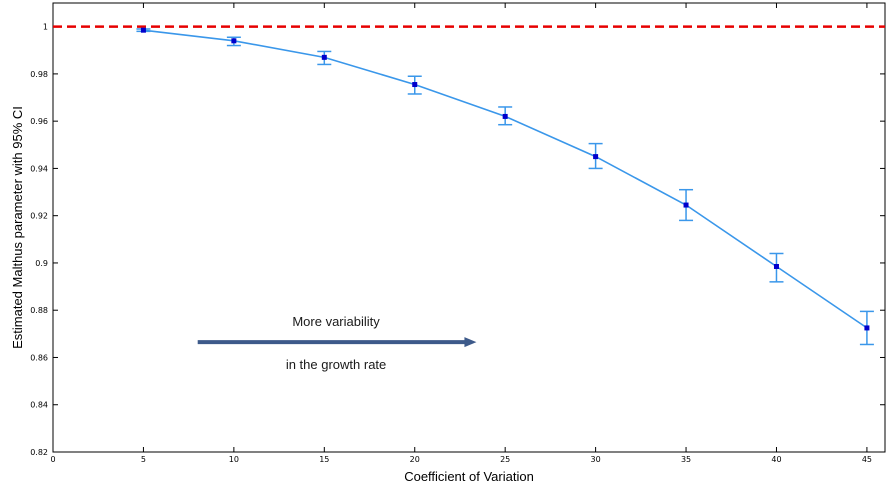  What do you see at coordinates (337, 343) in the screenshot?
I see `annotation: More variability in the growth rate` at bounding box center [337, 343].